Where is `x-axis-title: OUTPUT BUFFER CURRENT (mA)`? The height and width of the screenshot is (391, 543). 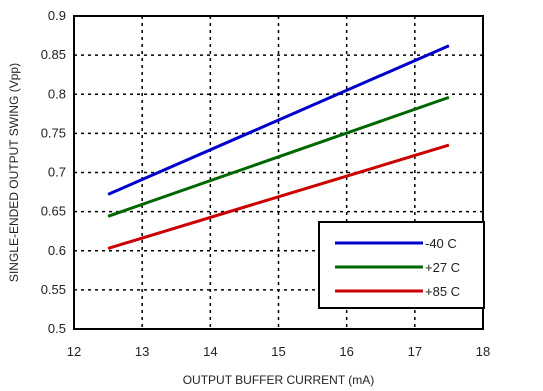 x-axis-title: OUTPUT BUFFER CURRENT (mA) is located at coordinates (279, 380).